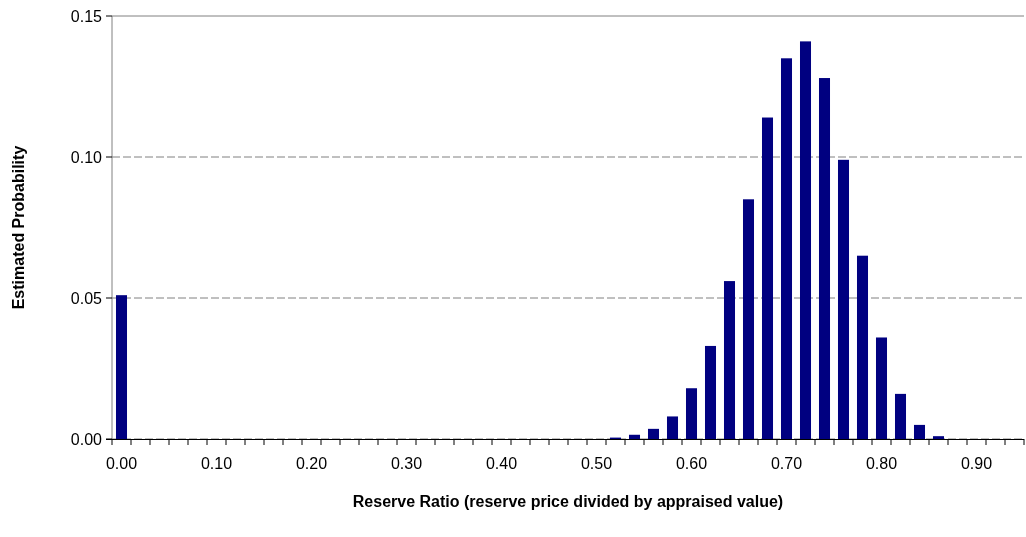 Image resolution: width=1026 pixels, height=537 pixels. Describe the element at coordinates (311, 463) in the screenshot. I see `x-tick-label: 0.20` at that location.